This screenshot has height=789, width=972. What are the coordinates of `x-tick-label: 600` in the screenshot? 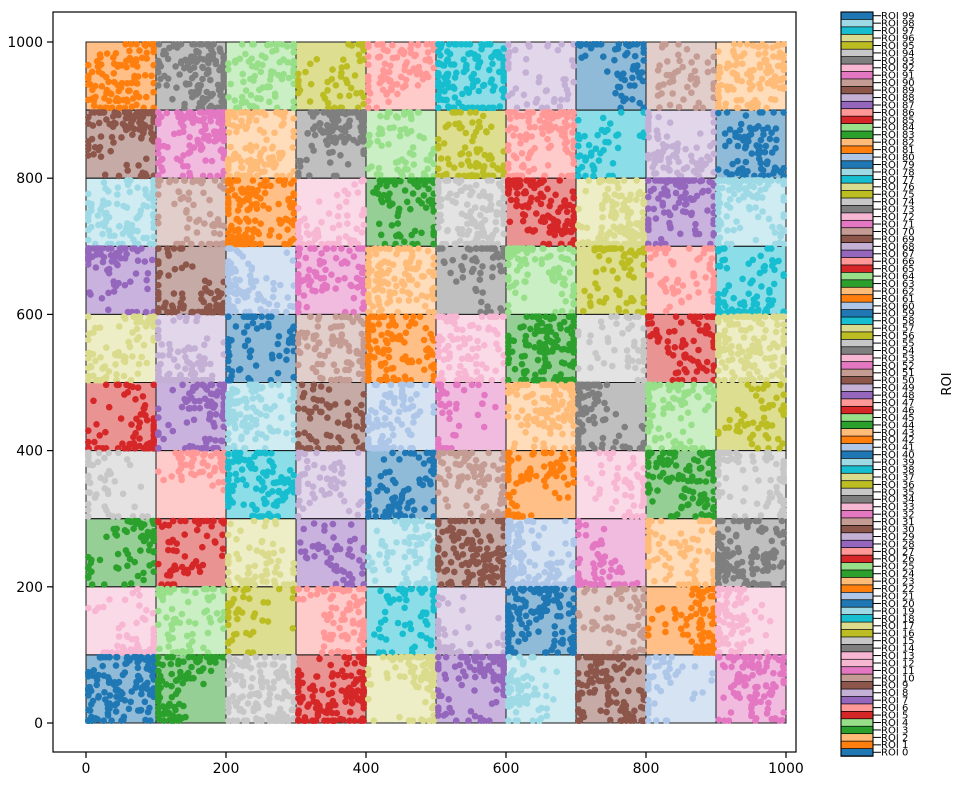 It's located at (506, 769).